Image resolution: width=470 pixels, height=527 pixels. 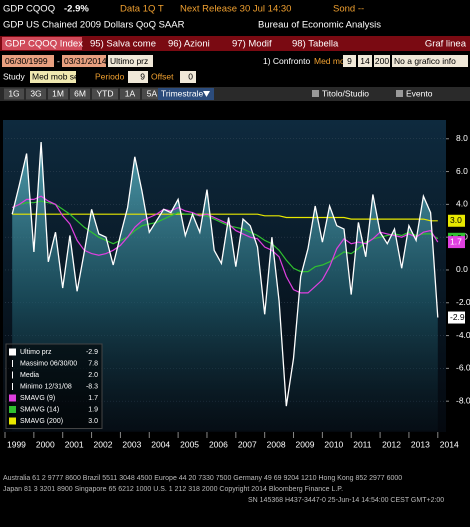 What do you see at coordinates (39, 409) in the screenshot?
I see `legend-label: SMAVG (14)` at bounding box center [39, 409].